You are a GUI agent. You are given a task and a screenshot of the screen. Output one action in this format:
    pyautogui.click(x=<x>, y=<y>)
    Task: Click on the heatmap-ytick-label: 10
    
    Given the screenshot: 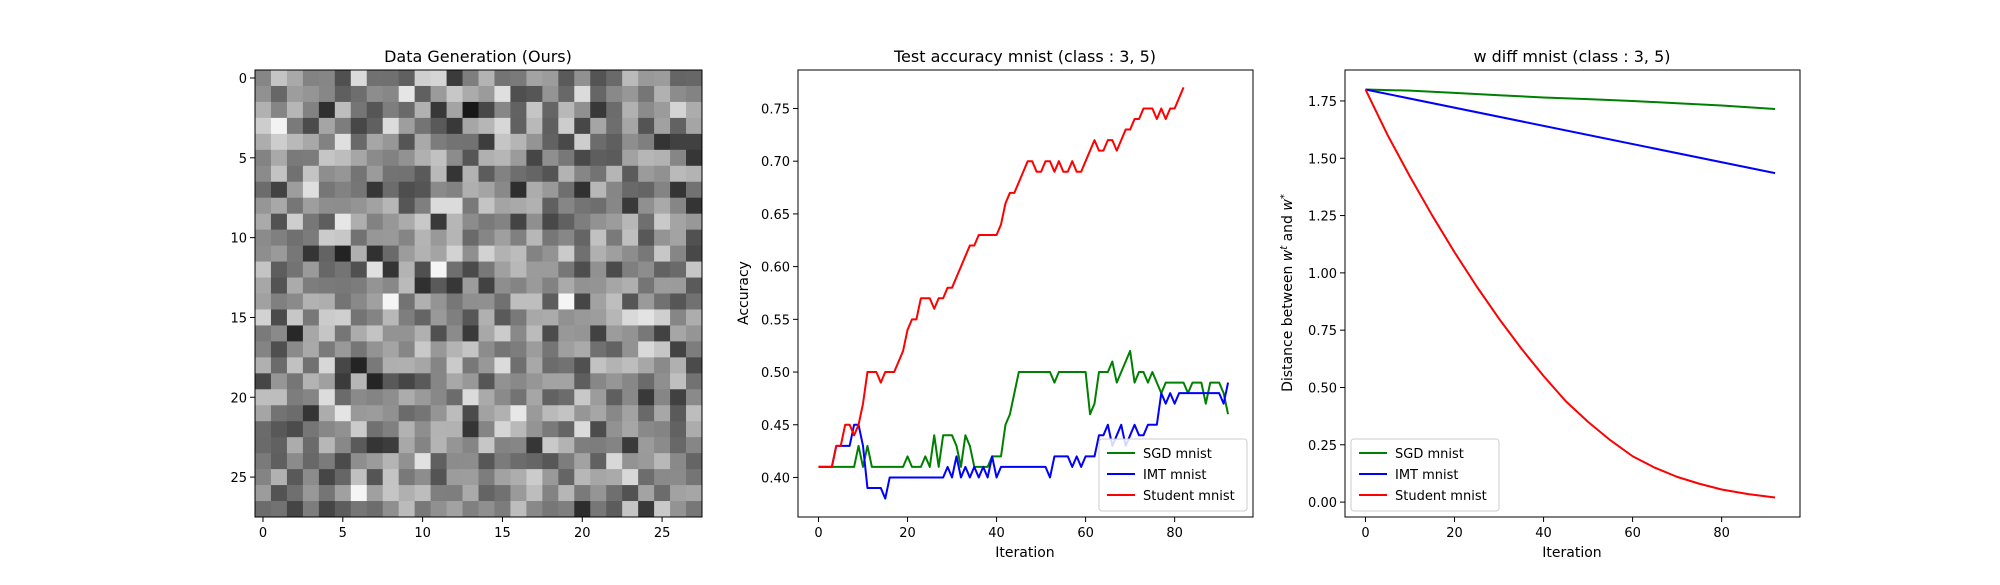 What is the action you would take?
    pyautogui.click(x=238, y=239)
    